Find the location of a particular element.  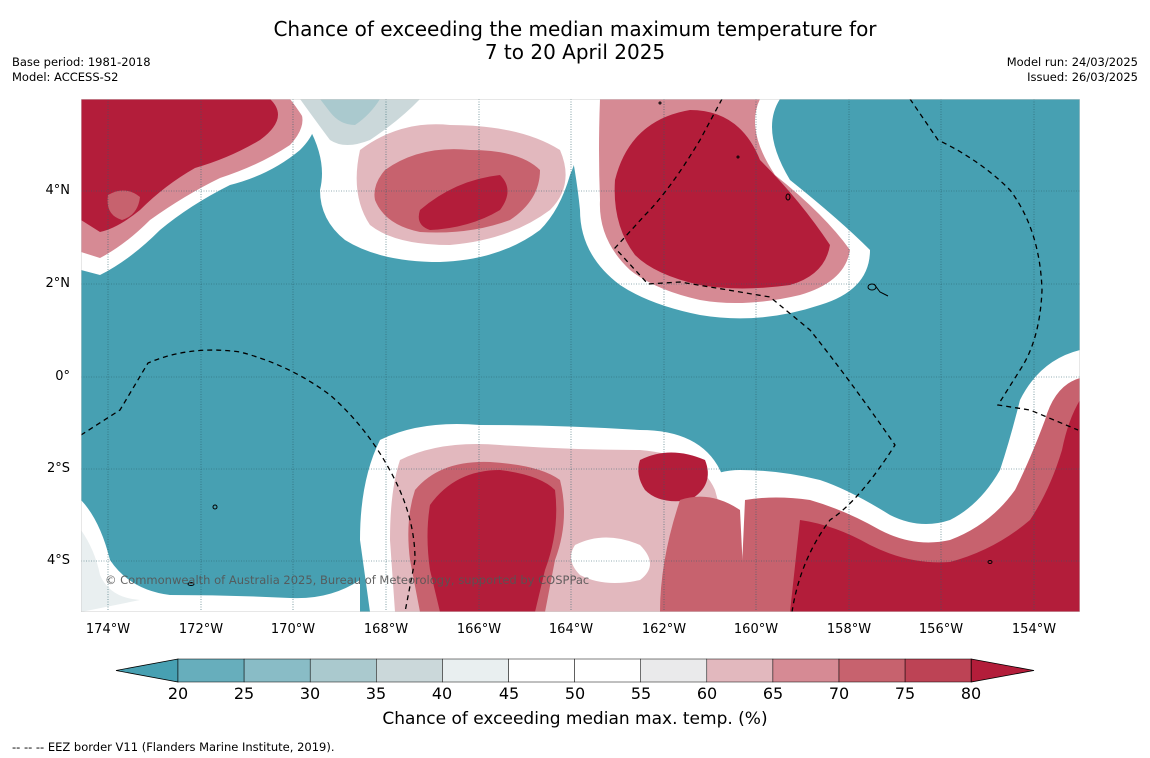

lat-label-2n: 2°N is located at coordinates (58, 283).